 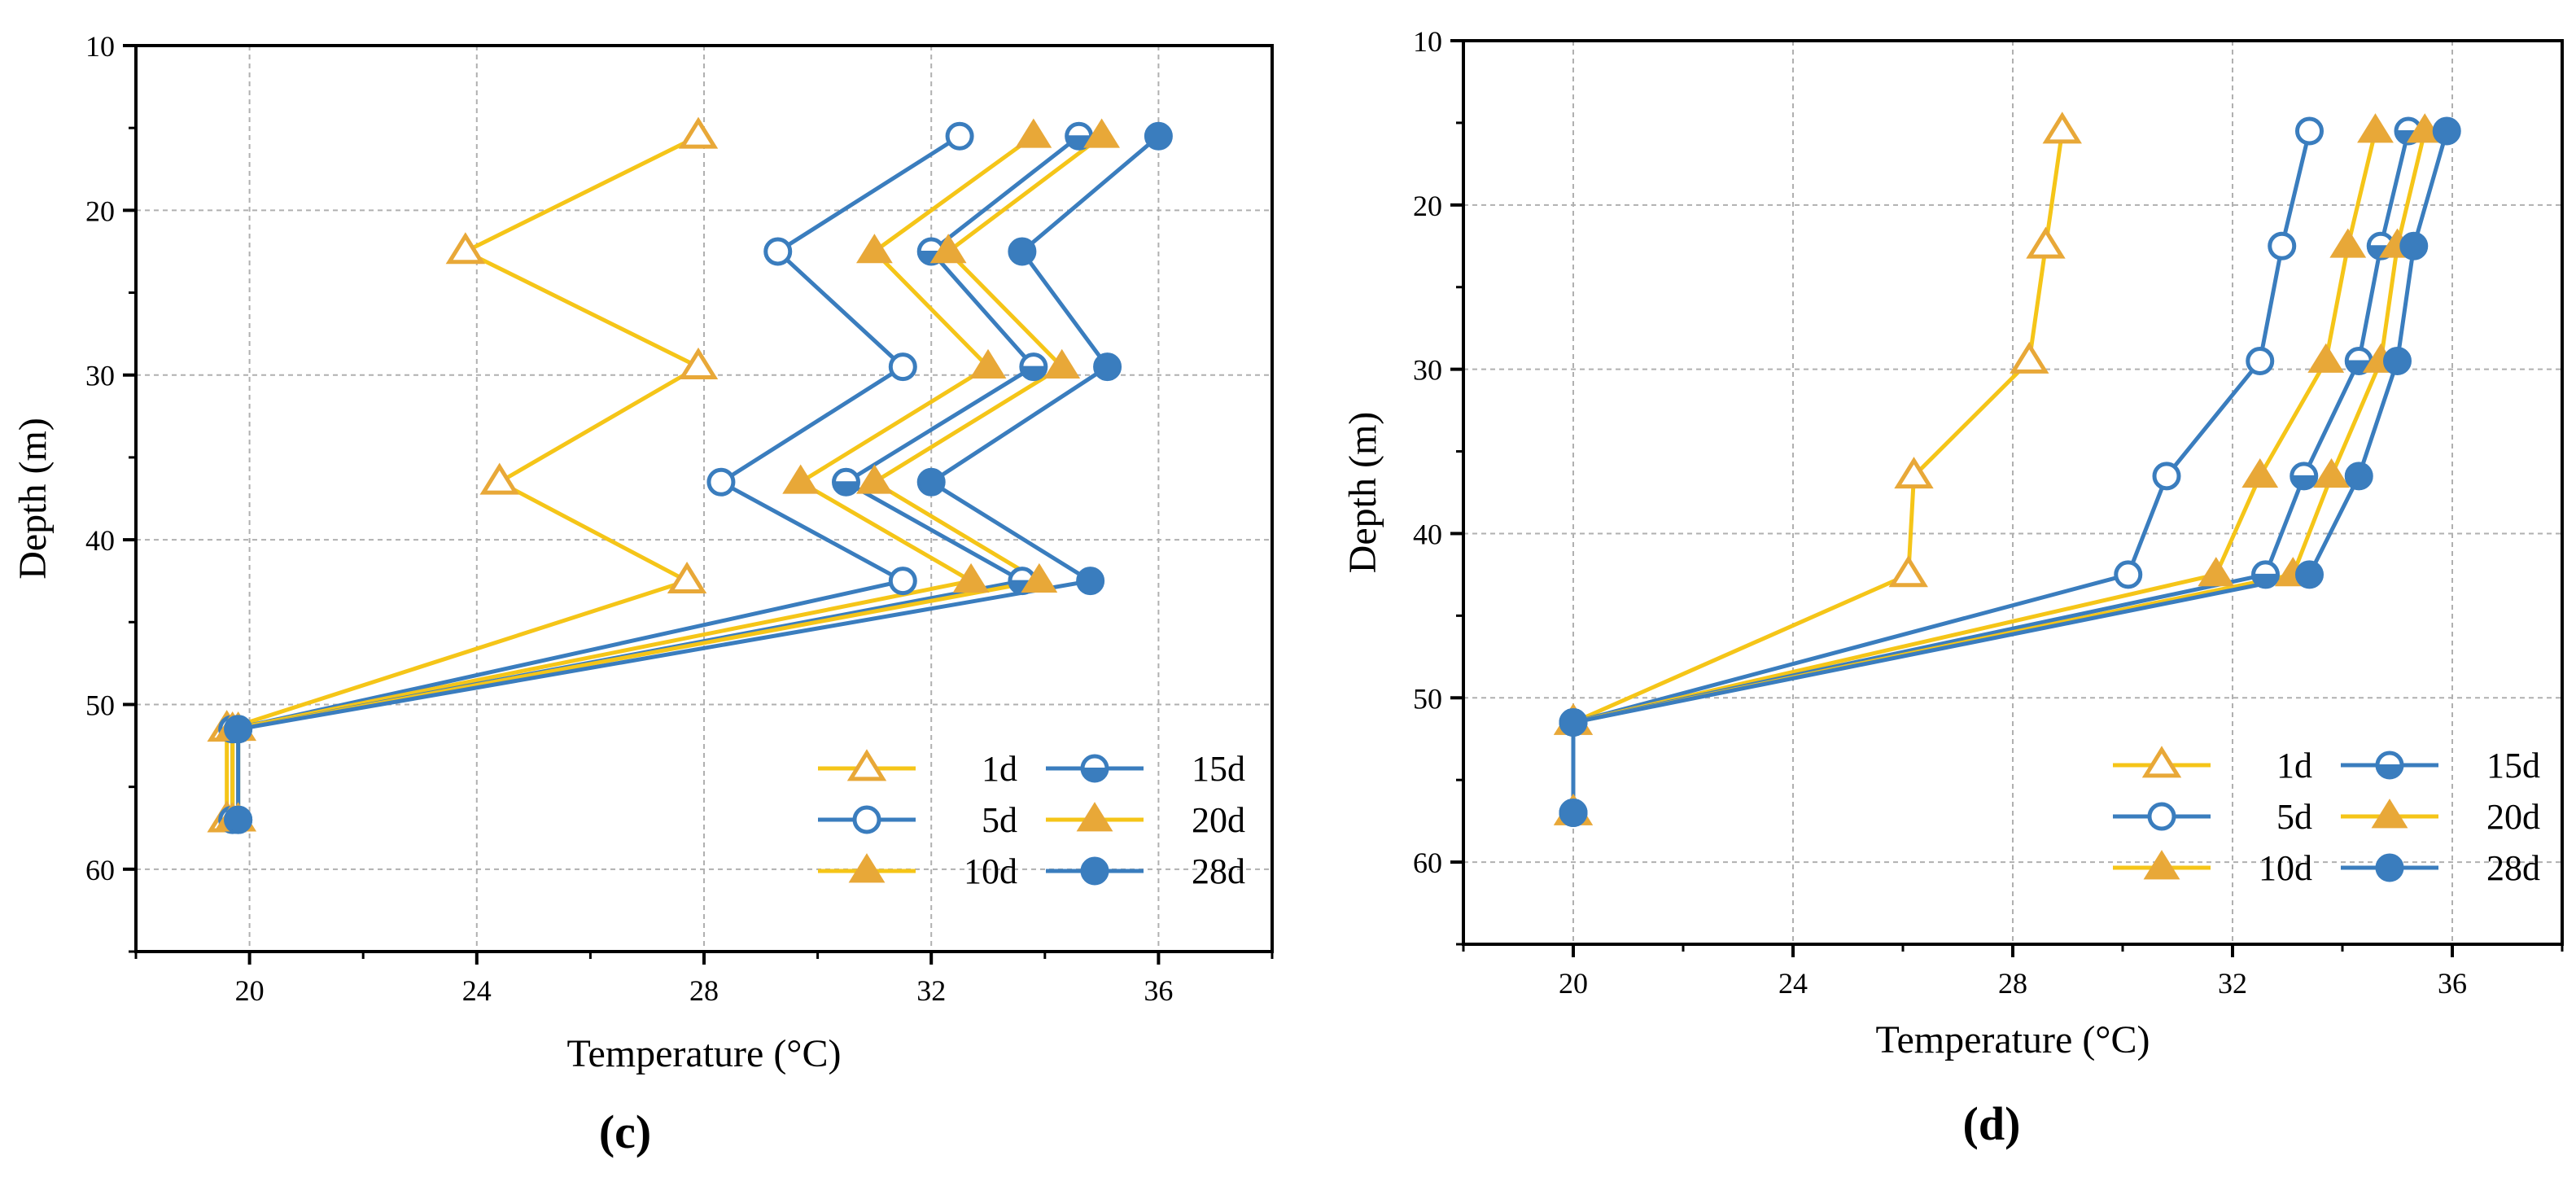 I want to click on y-tick-label: 20, so click(x=1427, y=206).